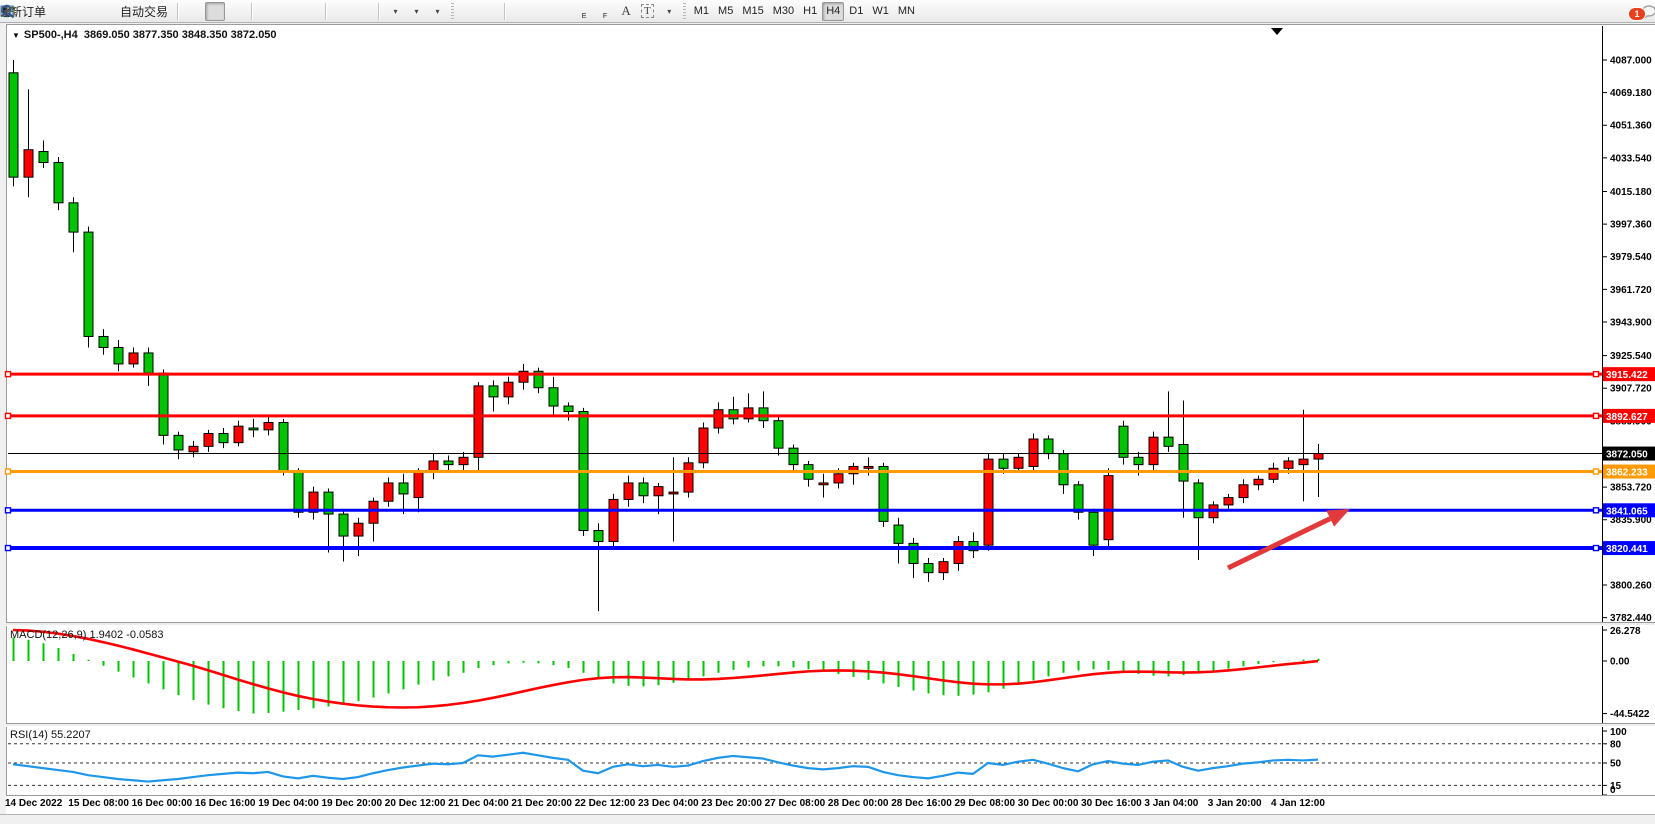 The image size is (1655, 824). I want to click on templates-dropdown-arrow: ▾, so click(437, 11).